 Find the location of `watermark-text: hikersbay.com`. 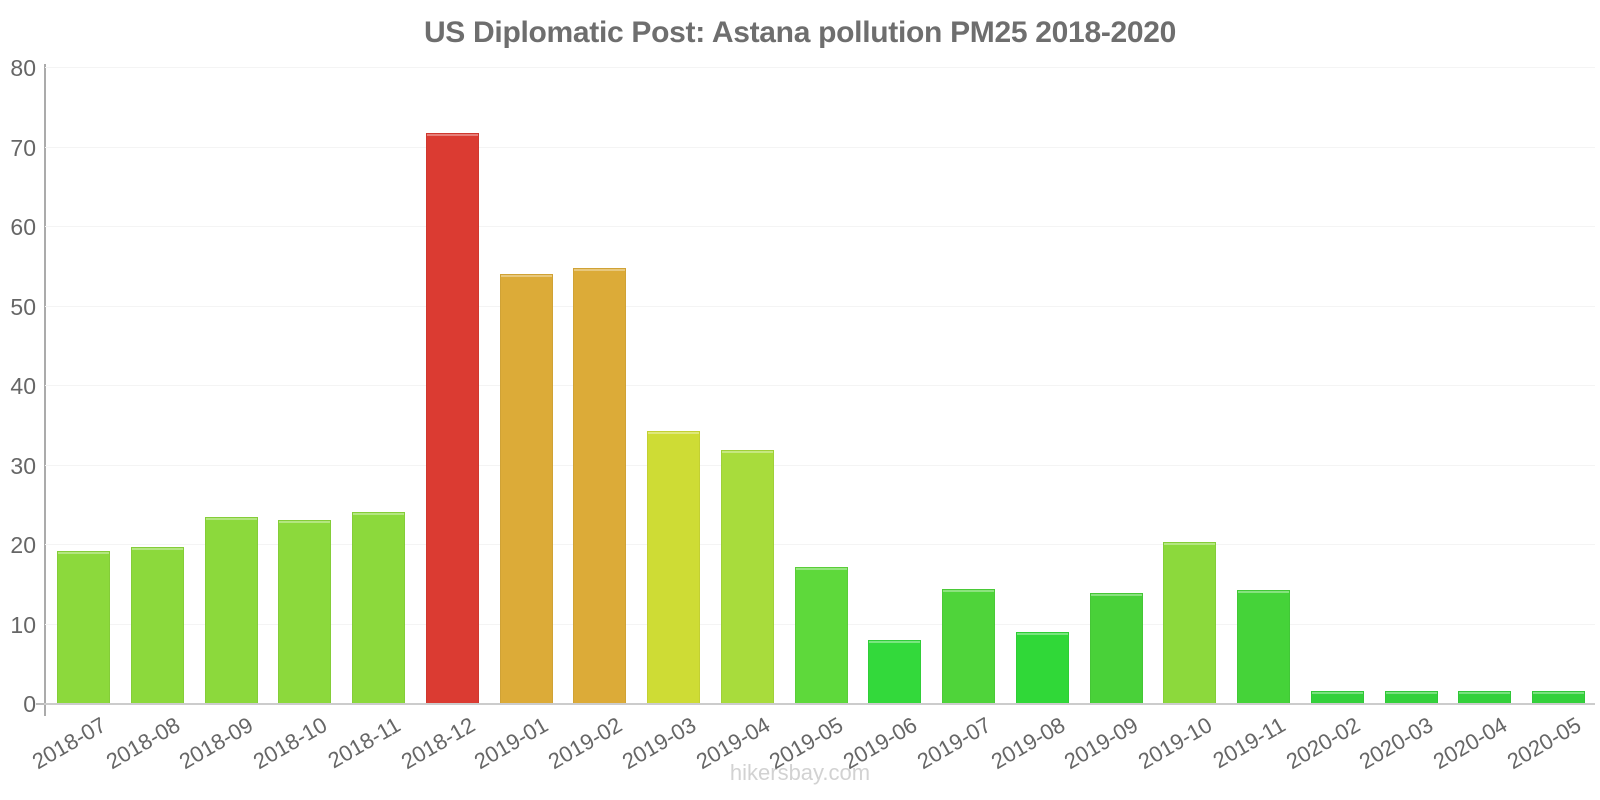

watermark-text: hikersbay.com is located at coordinates (800, 772).